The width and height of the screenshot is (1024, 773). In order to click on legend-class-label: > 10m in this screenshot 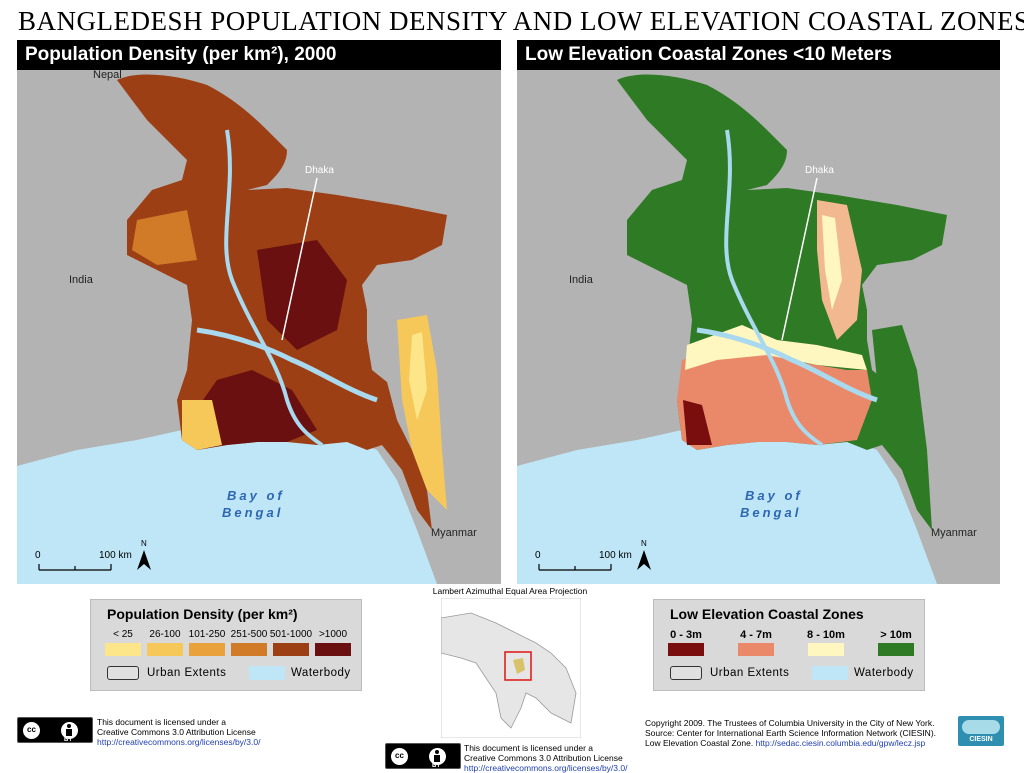, I will do `click(896, 635)`.